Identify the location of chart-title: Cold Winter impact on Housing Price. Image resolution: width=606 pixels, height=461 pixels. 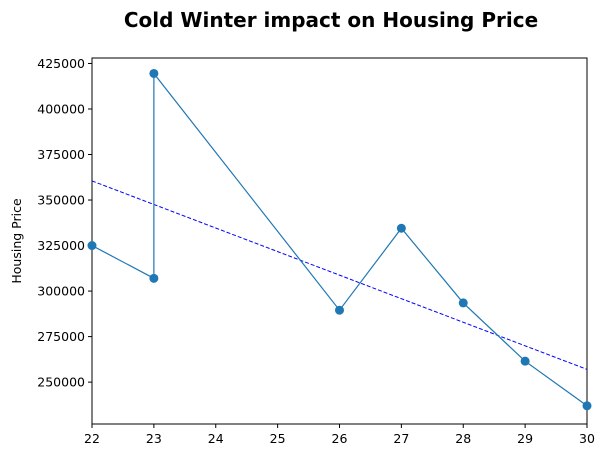
(331, 20).